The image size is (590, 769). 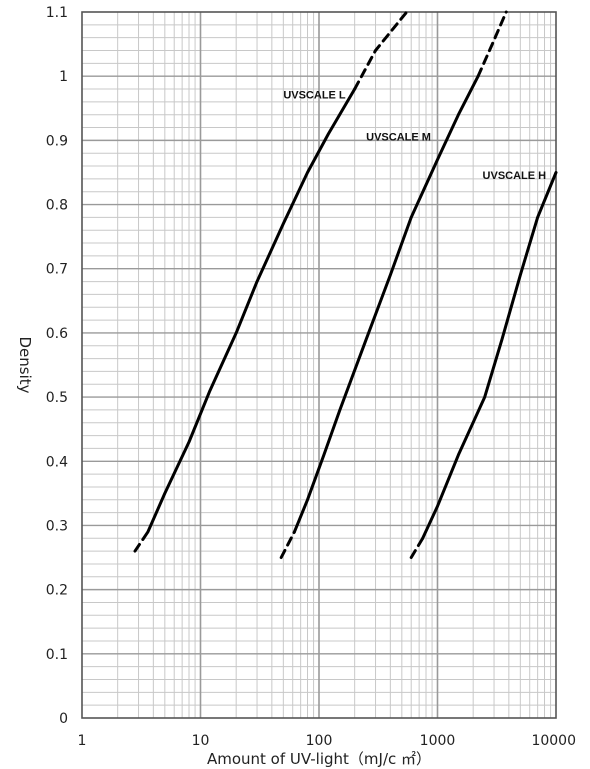 I want to click on y-tick-label: 0.2, so click(x=57, y=591).